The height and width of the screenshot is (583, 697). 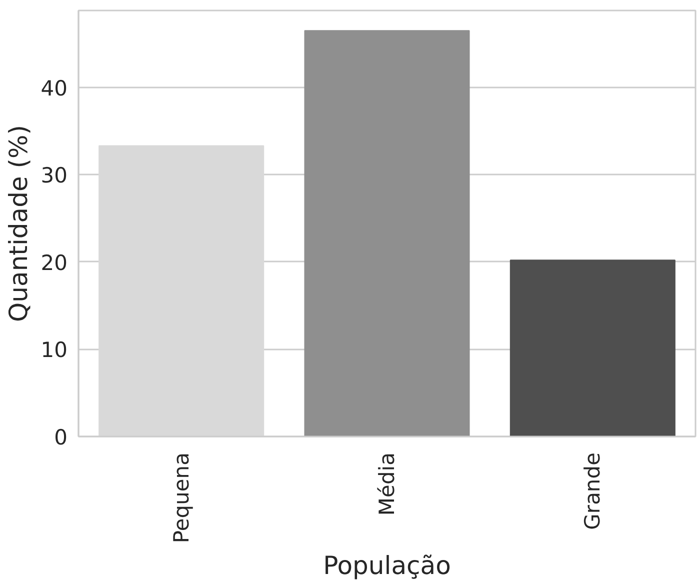 I want to click on x-tick-label: Pequena, so click(x=181, y=498).